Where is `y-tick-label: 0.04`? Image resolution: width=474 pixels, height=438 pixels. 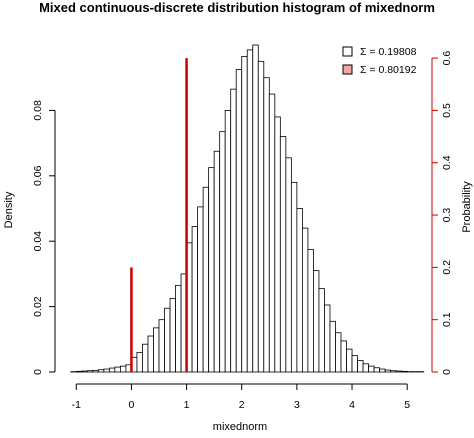
y-tick-label: 0.04 is located at coordinates (38, 241).